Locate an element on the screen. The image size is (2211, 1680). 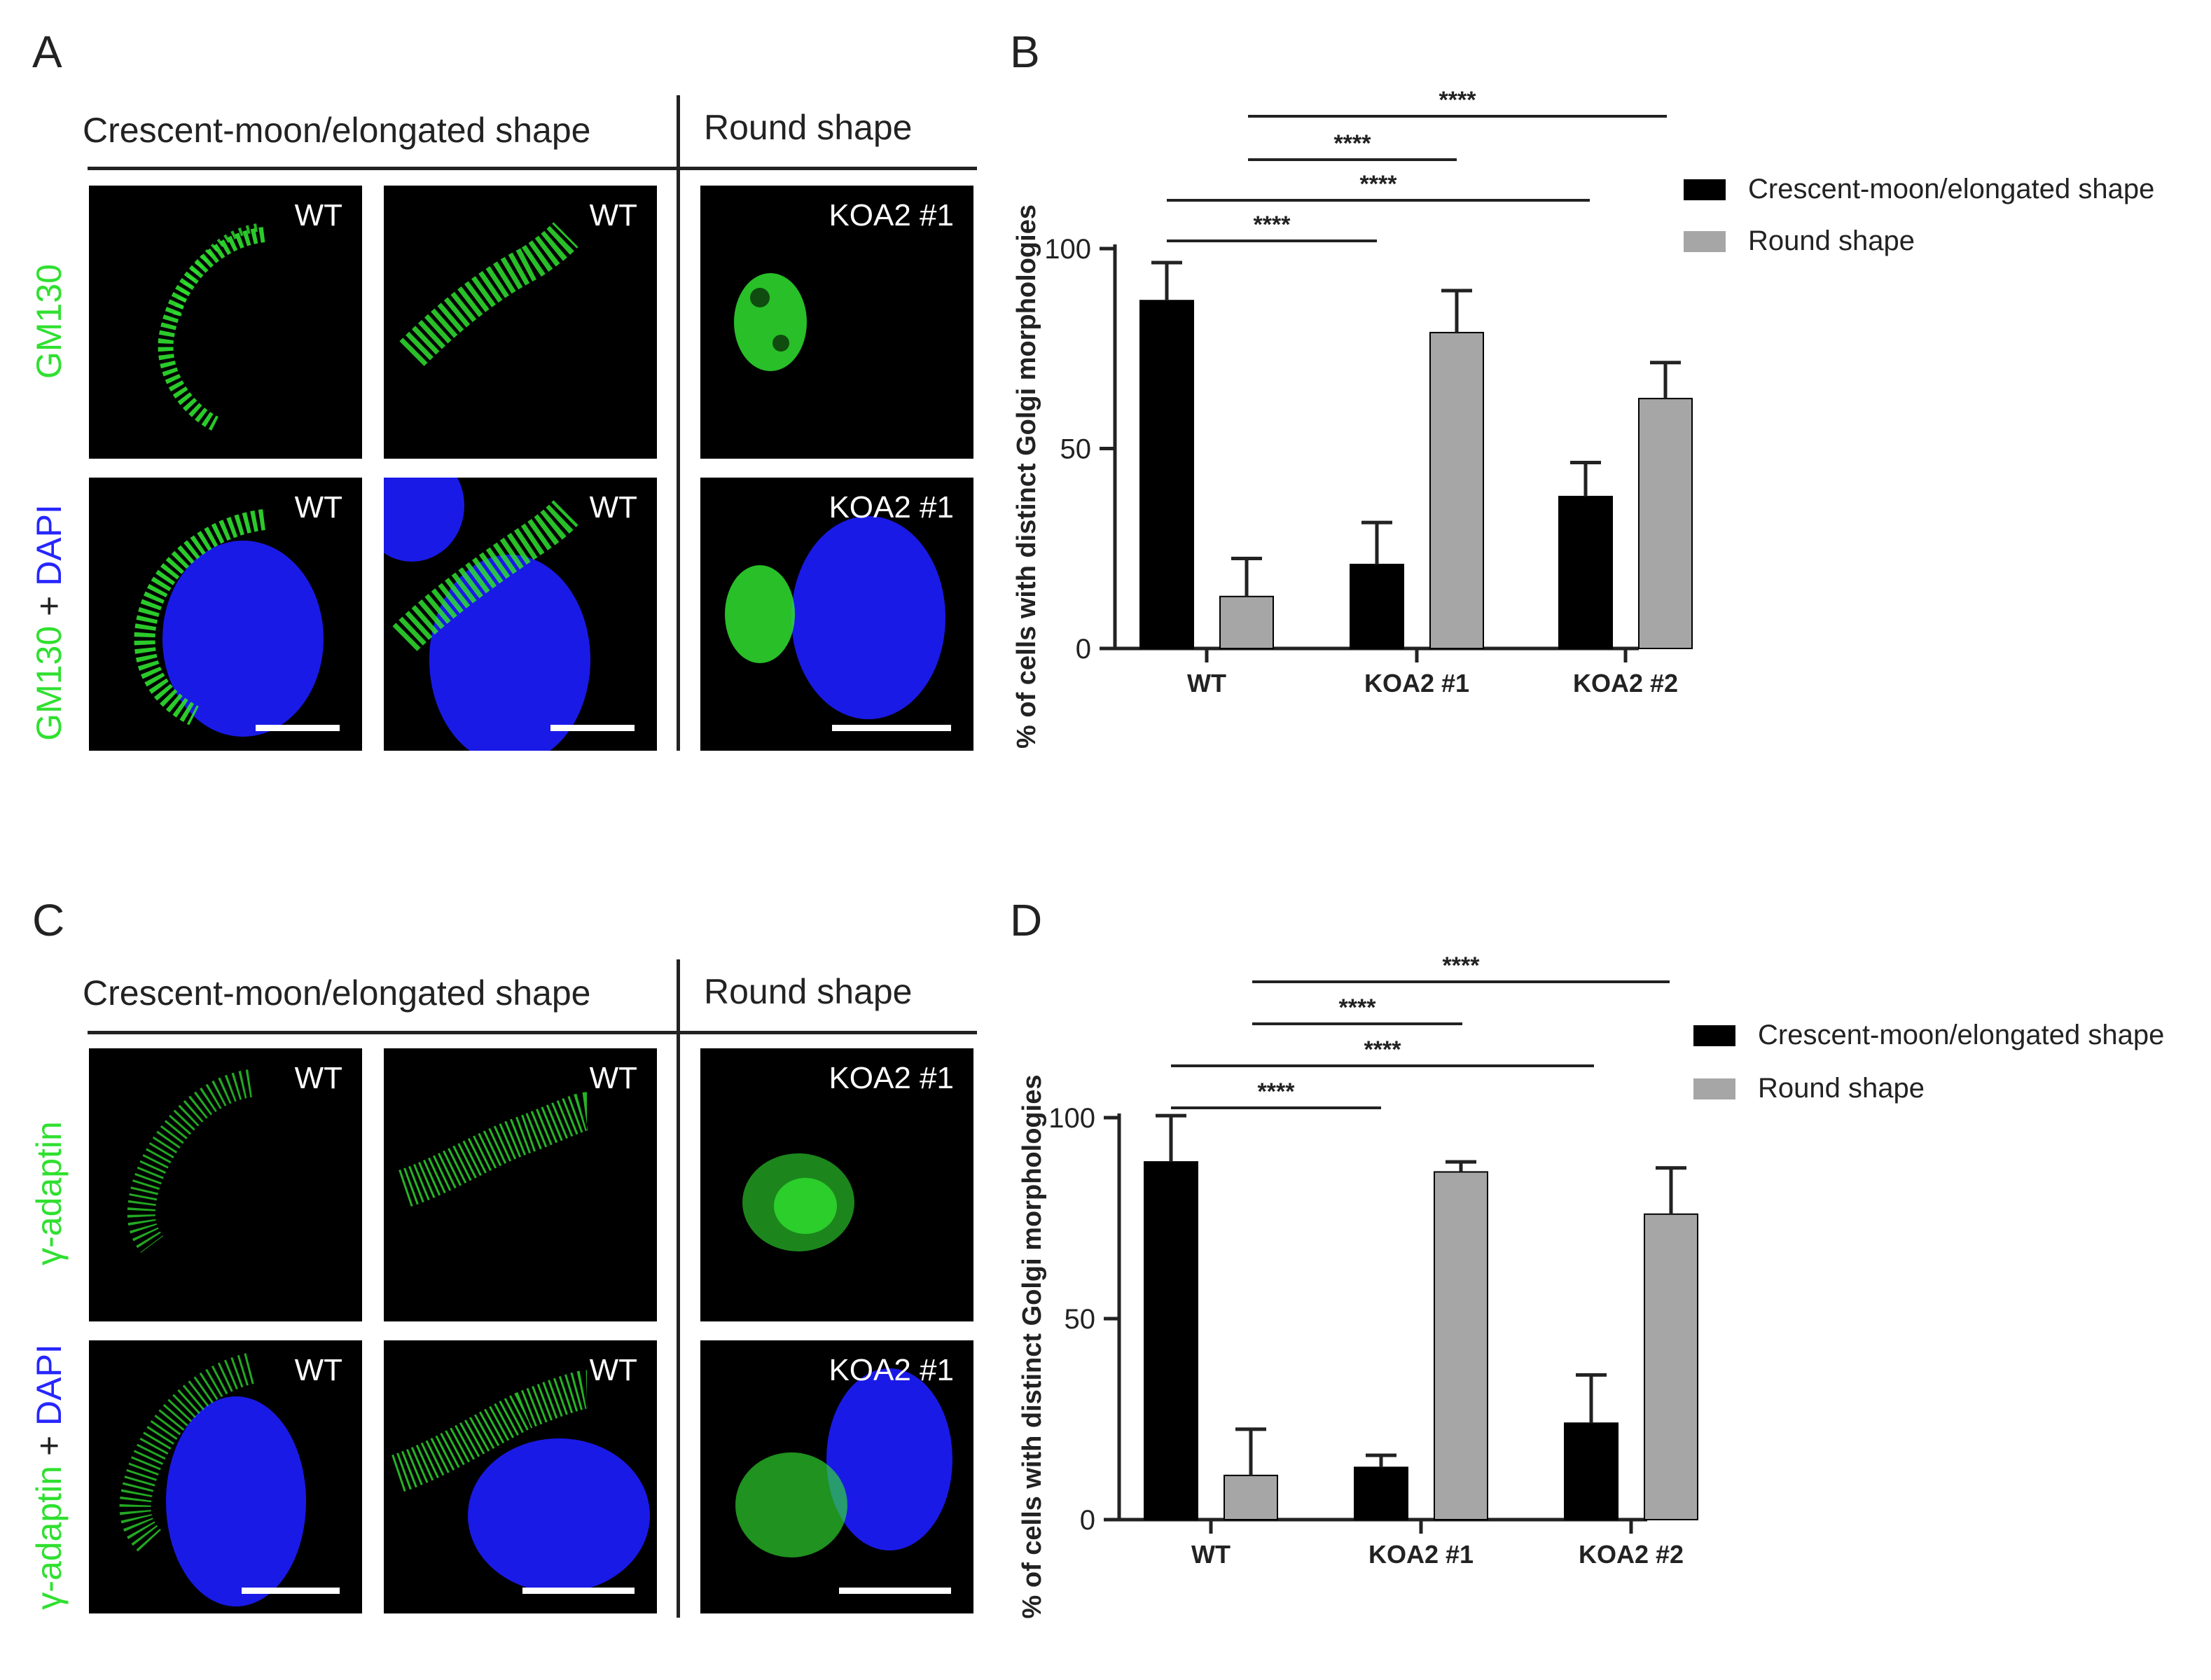
panel-letter-d: D is located at coordinates (1026, 920).